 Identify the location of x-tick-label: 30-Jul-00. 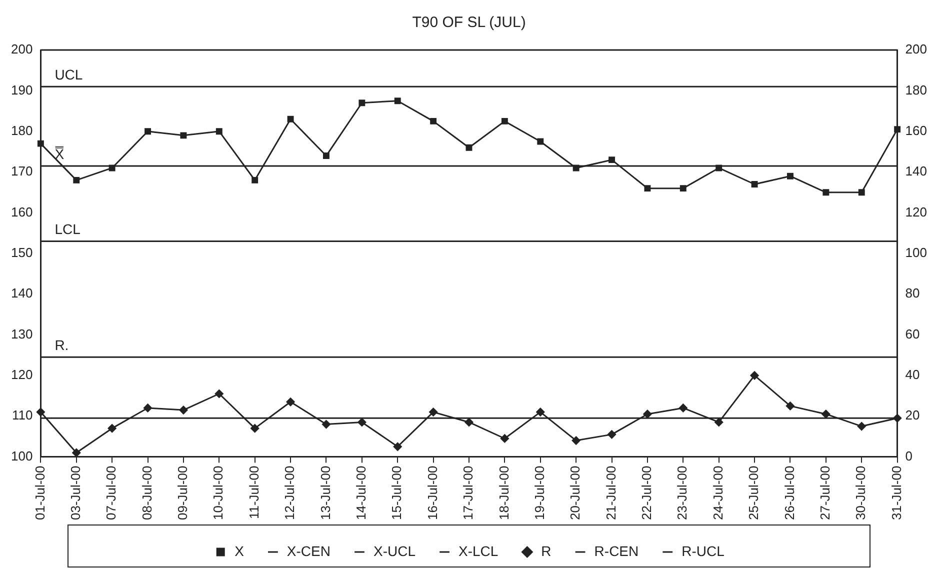
(860, 493).